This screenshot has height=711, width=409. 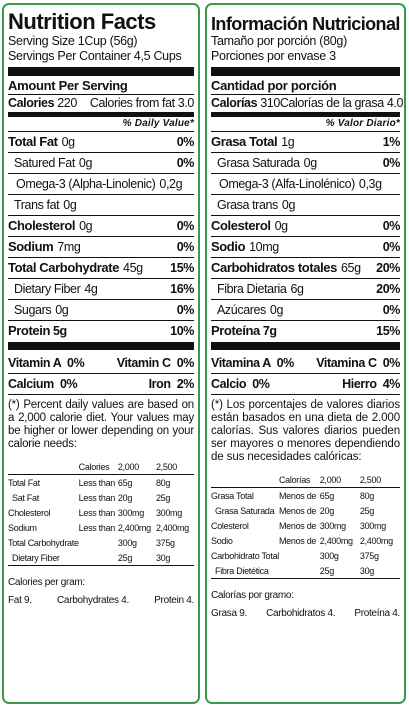 What do you see at coordinates (98, 467) in the screenshot?
I see `table-cell: Calories` at bounding box center [98, 467].